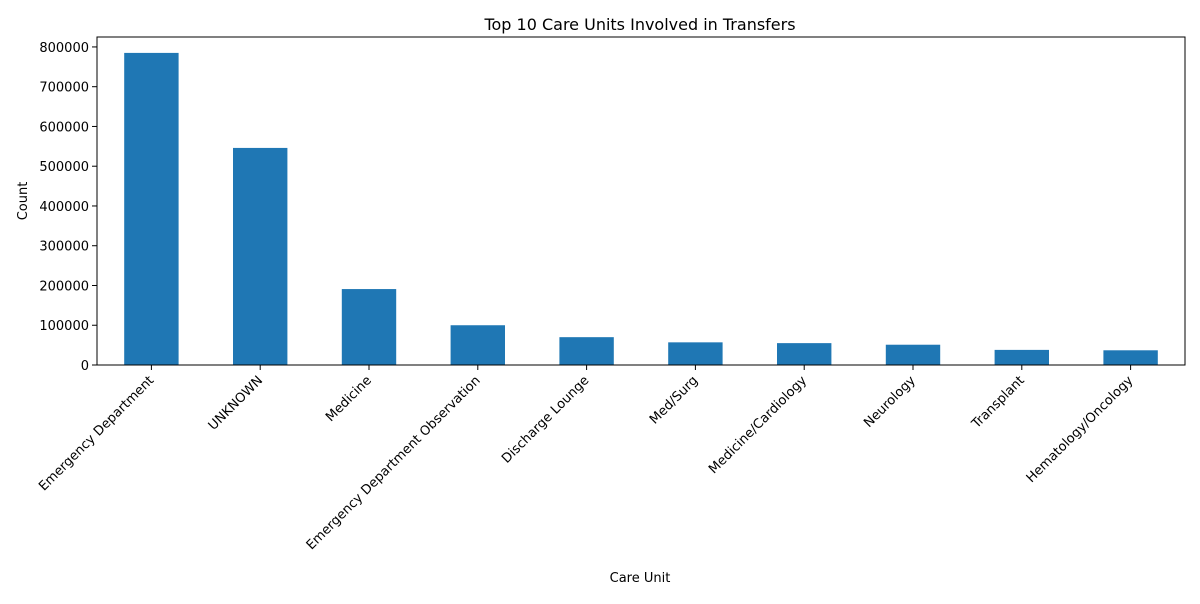  Describe the element at coordinates (96, 433) in the screenshot. I see `x-tick-label: Emergency Department` at that location.